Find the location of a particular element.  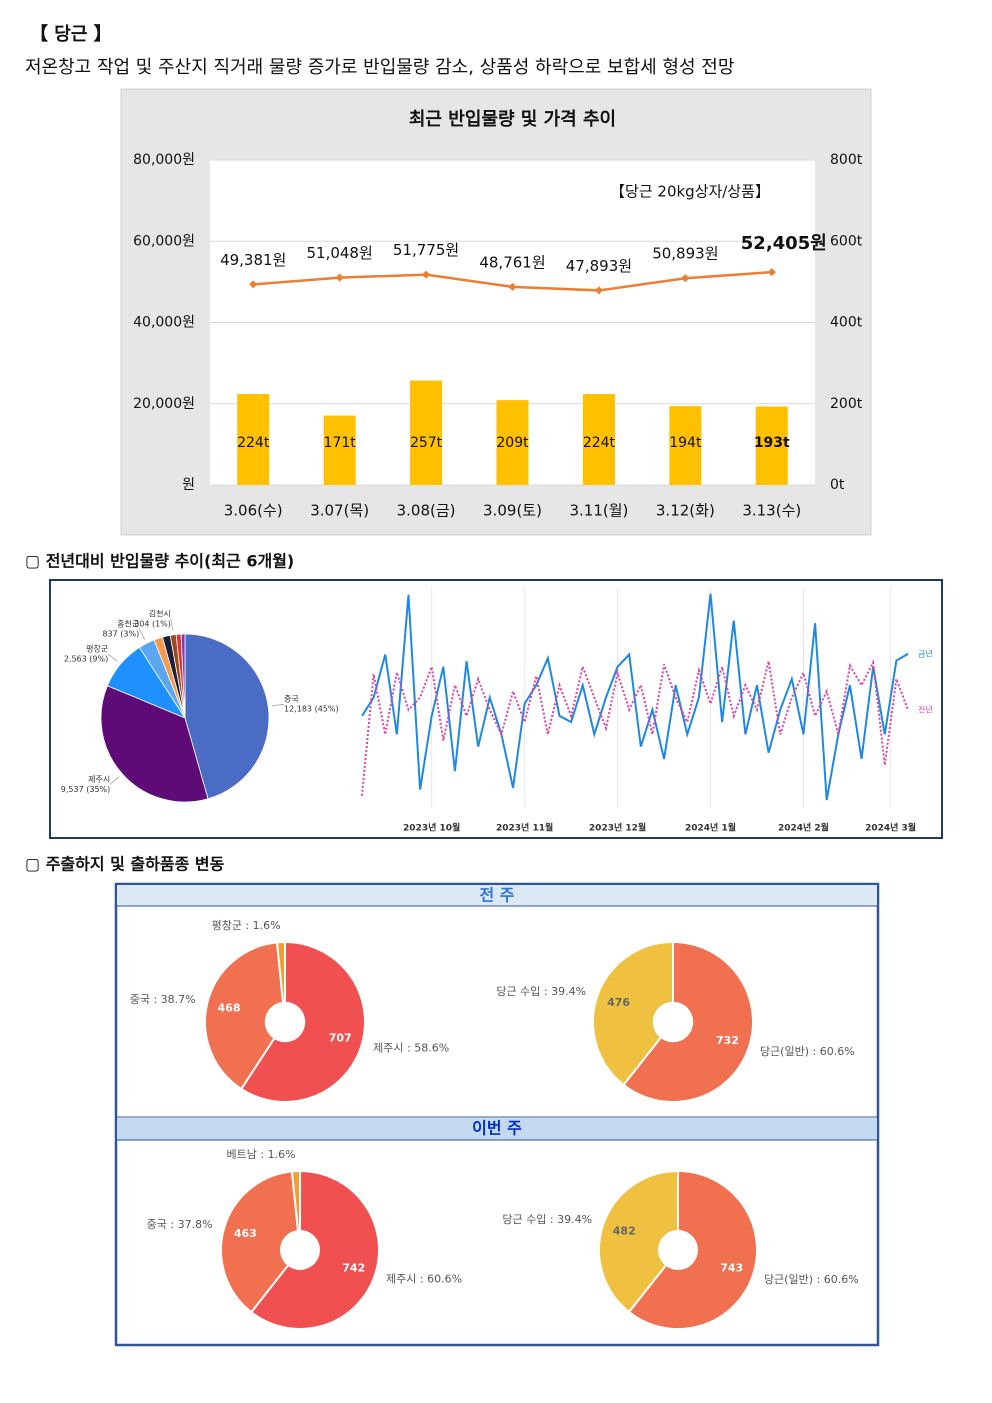

y-tick-label: 20,000원 is located at coordinates (164, 404).